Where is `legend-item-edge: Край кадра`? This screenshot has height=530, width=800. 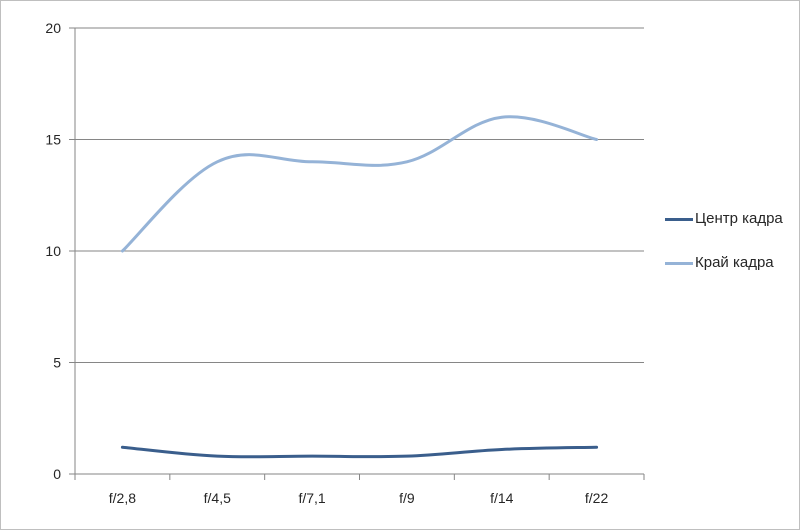
legend-item-edge: Край кадра is located at coordinates (730, 263).